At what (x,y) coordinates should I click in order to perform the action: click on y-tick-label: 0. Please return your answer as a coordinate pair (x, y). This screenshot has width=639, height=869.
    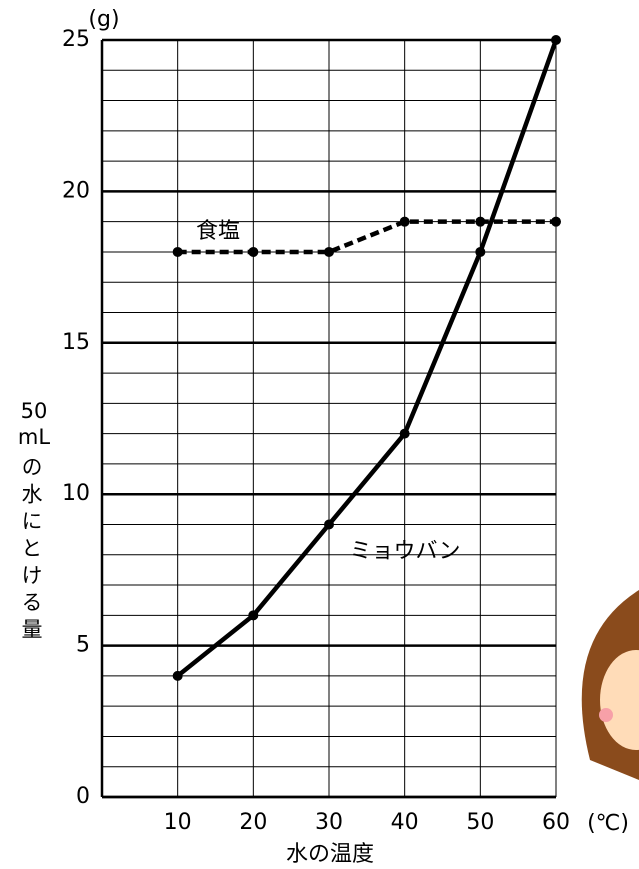
    Looking at the image, I should click on (83, 796).